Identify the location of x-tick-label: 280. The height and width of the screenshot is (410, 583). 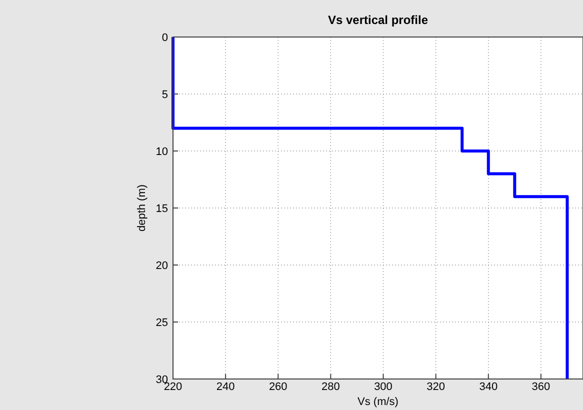
(331, 387).